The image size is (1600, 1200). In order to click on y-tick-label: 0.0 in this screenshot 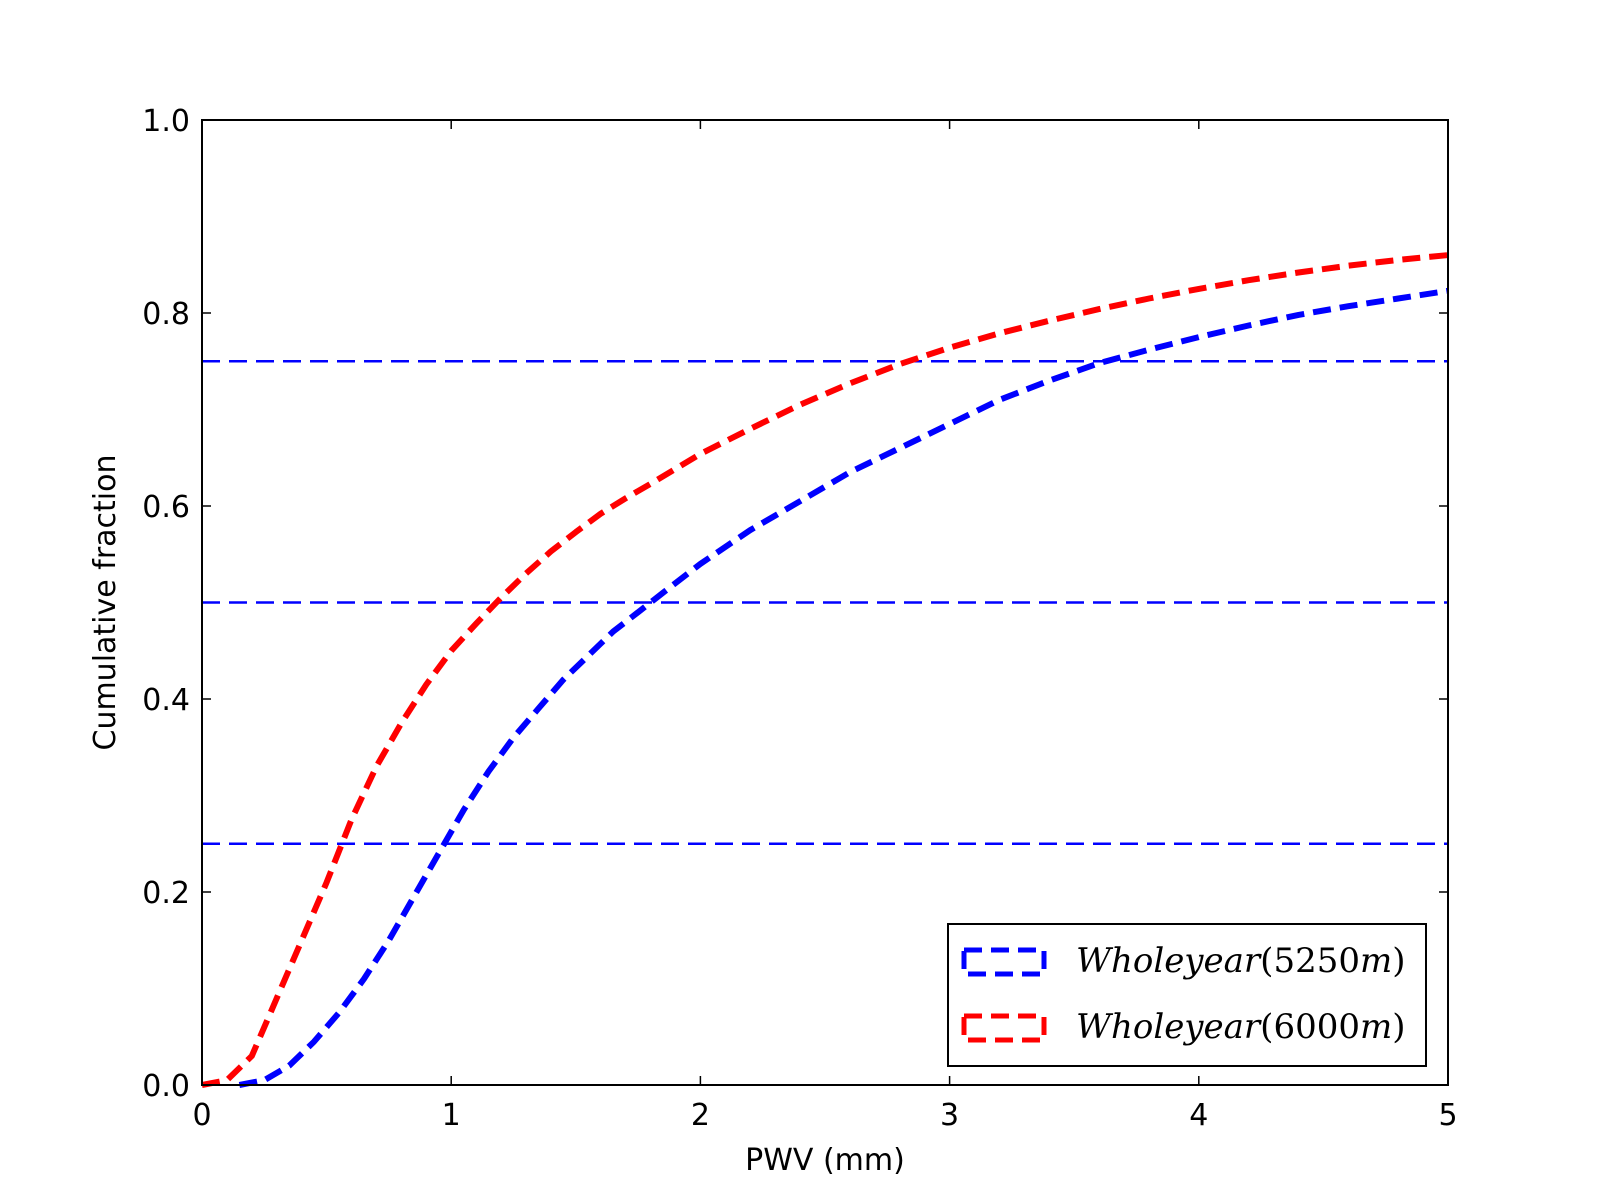, I will do `click(166, 1086)`.